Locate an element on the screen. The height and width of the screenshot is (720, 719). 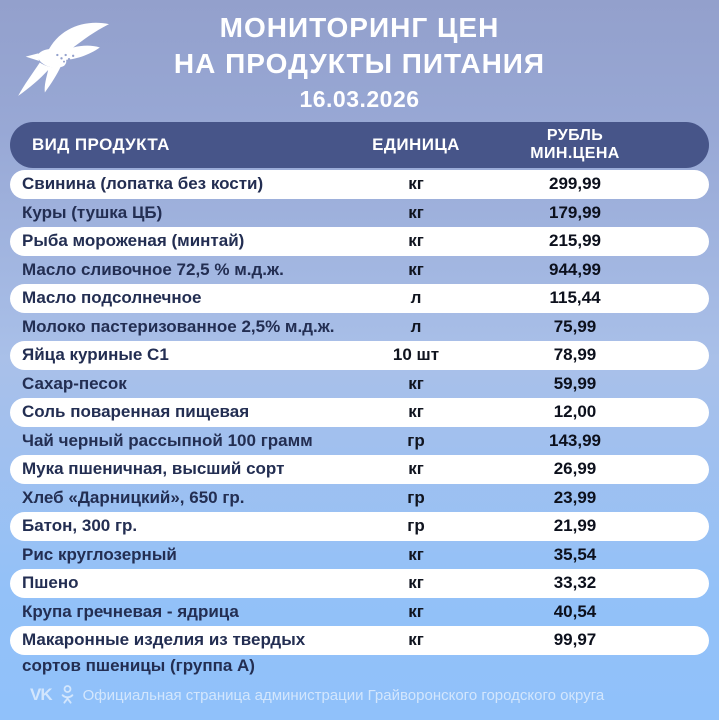
report-date: 16.03.2026 is located at coordinates (359, 99).